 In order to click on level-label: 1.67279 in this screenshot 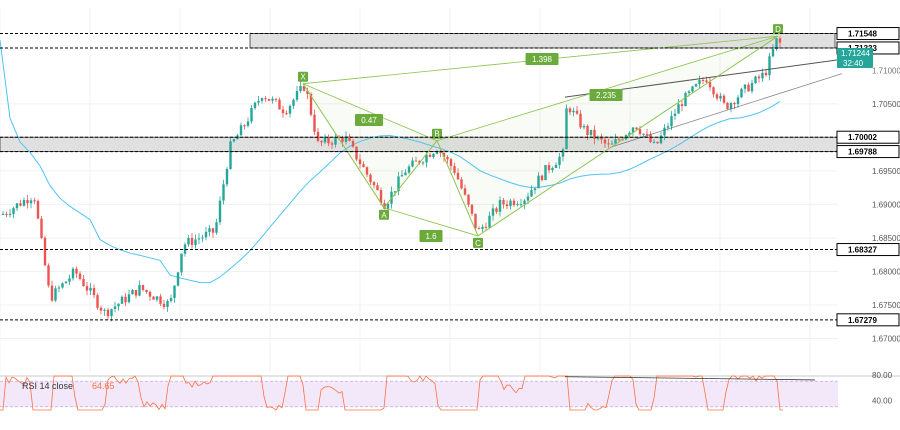, I will do `click(862, 320)`.